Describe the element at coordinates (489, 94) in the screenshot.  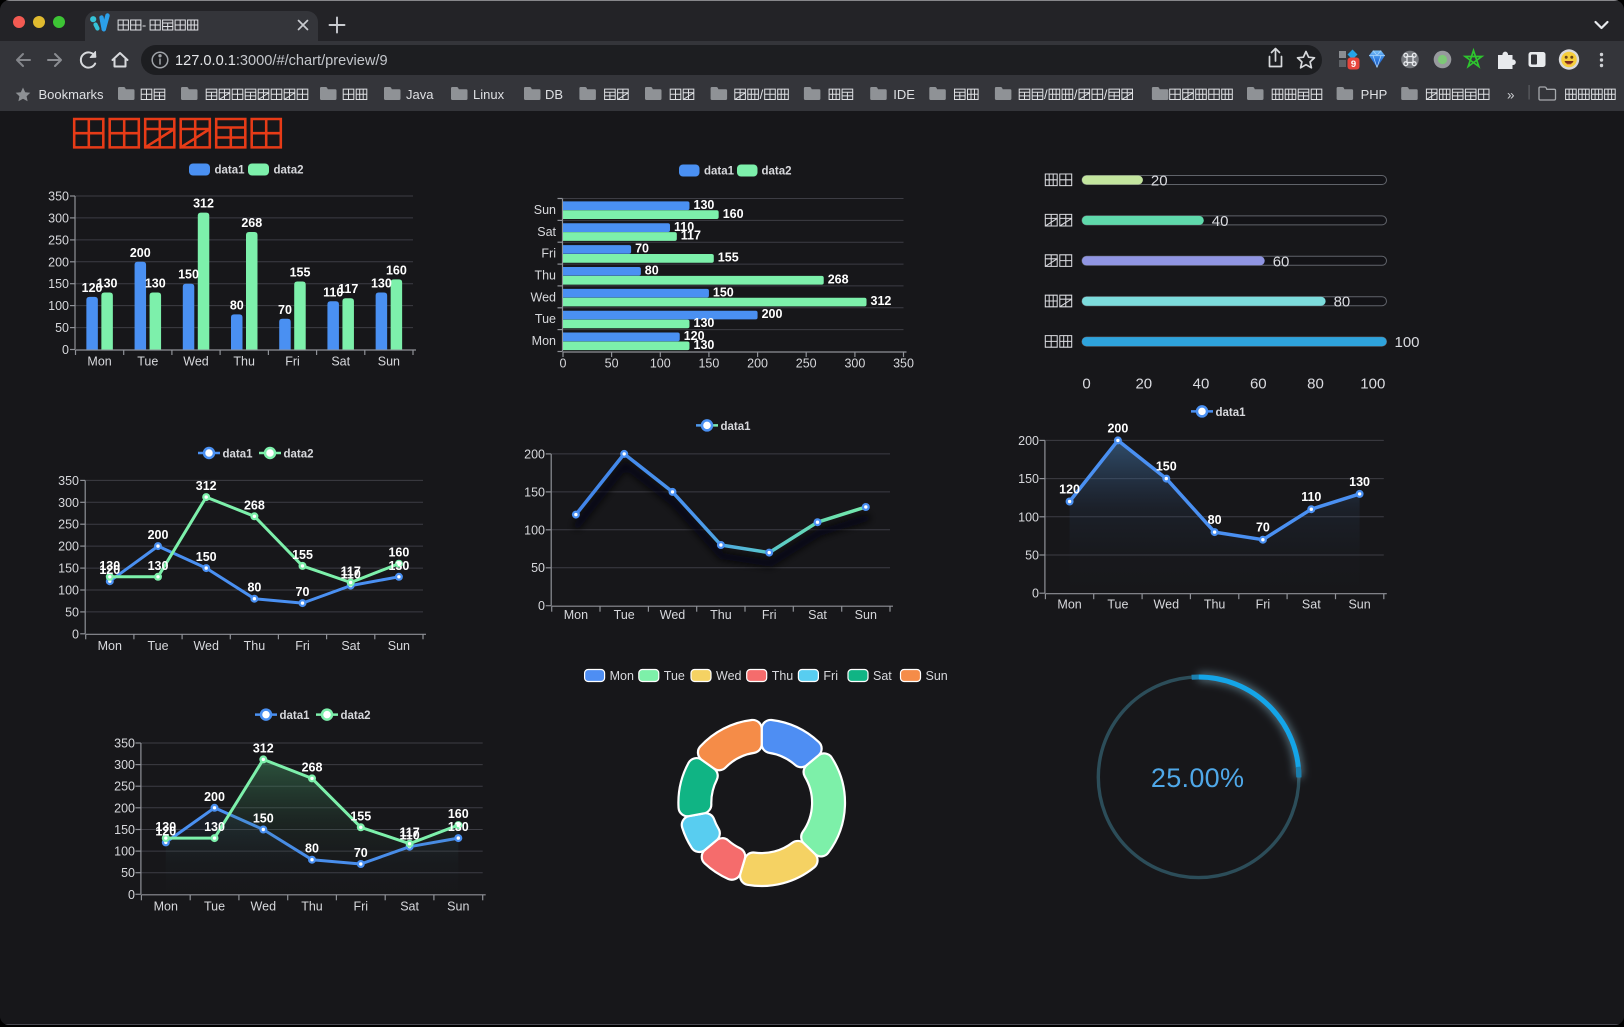
I see `svg-text: Linux` at that location.